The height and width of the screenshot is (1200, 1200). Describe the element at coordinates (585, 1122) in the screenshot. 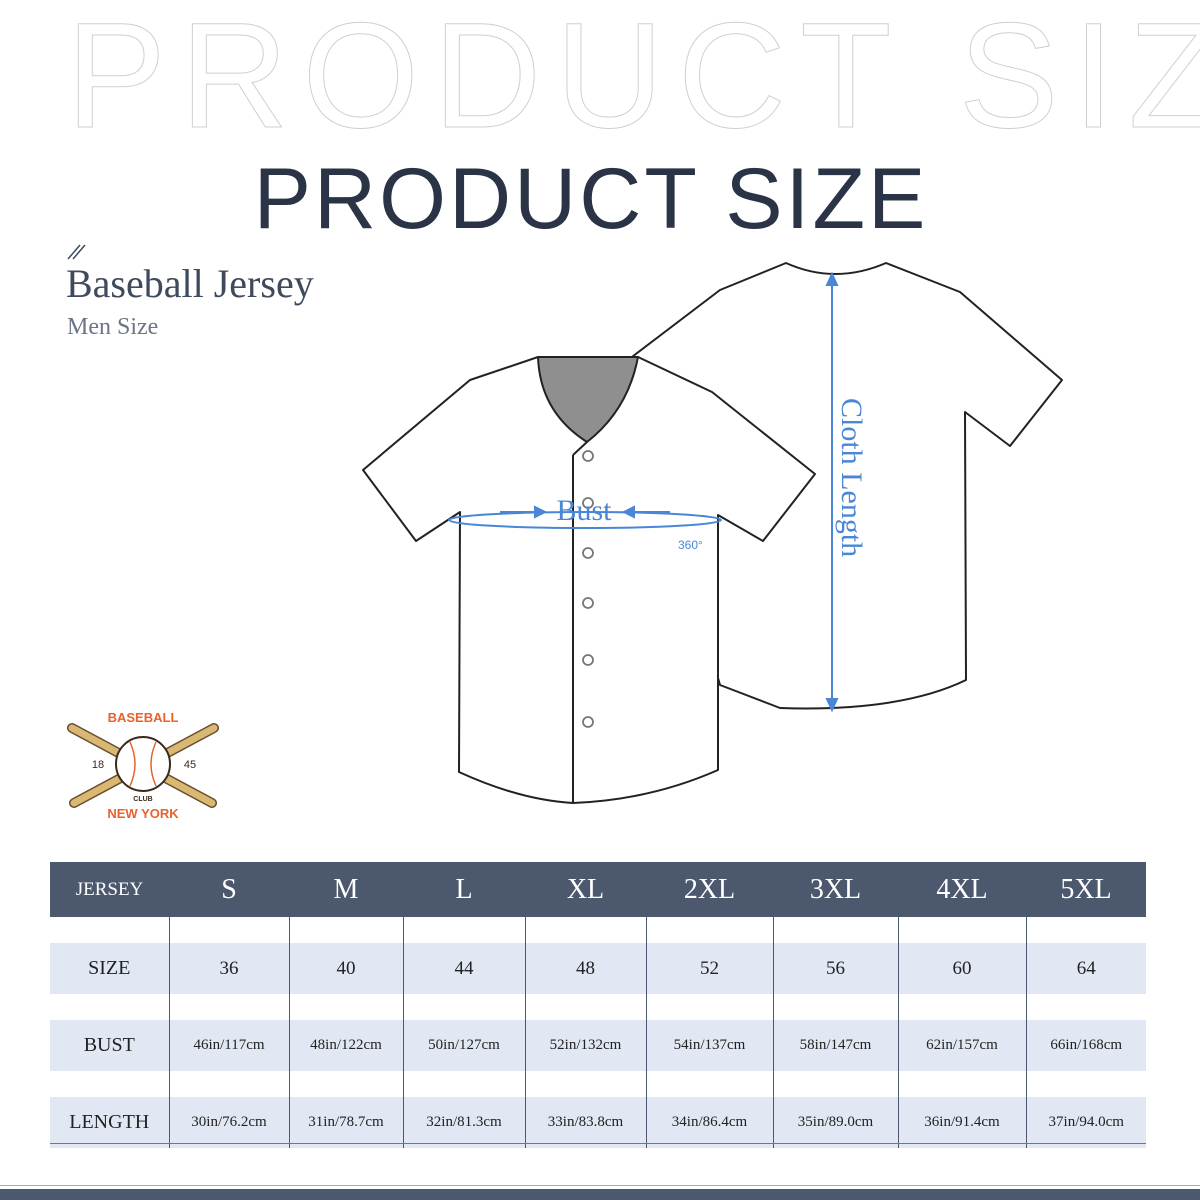

I see `table-cell: 33in/83.8cm` at that location.